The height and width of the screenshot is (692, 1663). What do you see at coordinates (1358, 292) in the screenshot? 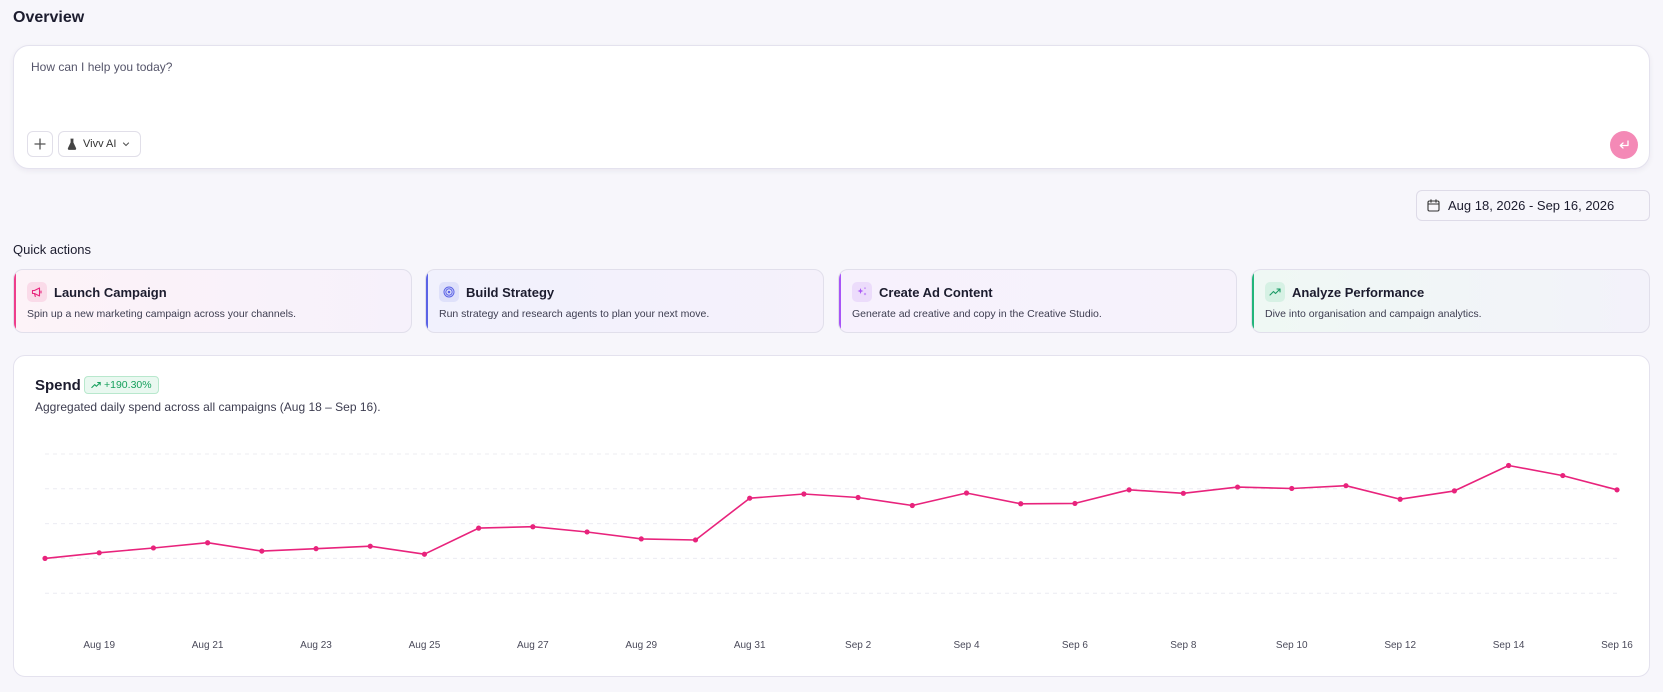
I see `quick-action-title: Analyze Performance` at bounding box center [1358, 292].